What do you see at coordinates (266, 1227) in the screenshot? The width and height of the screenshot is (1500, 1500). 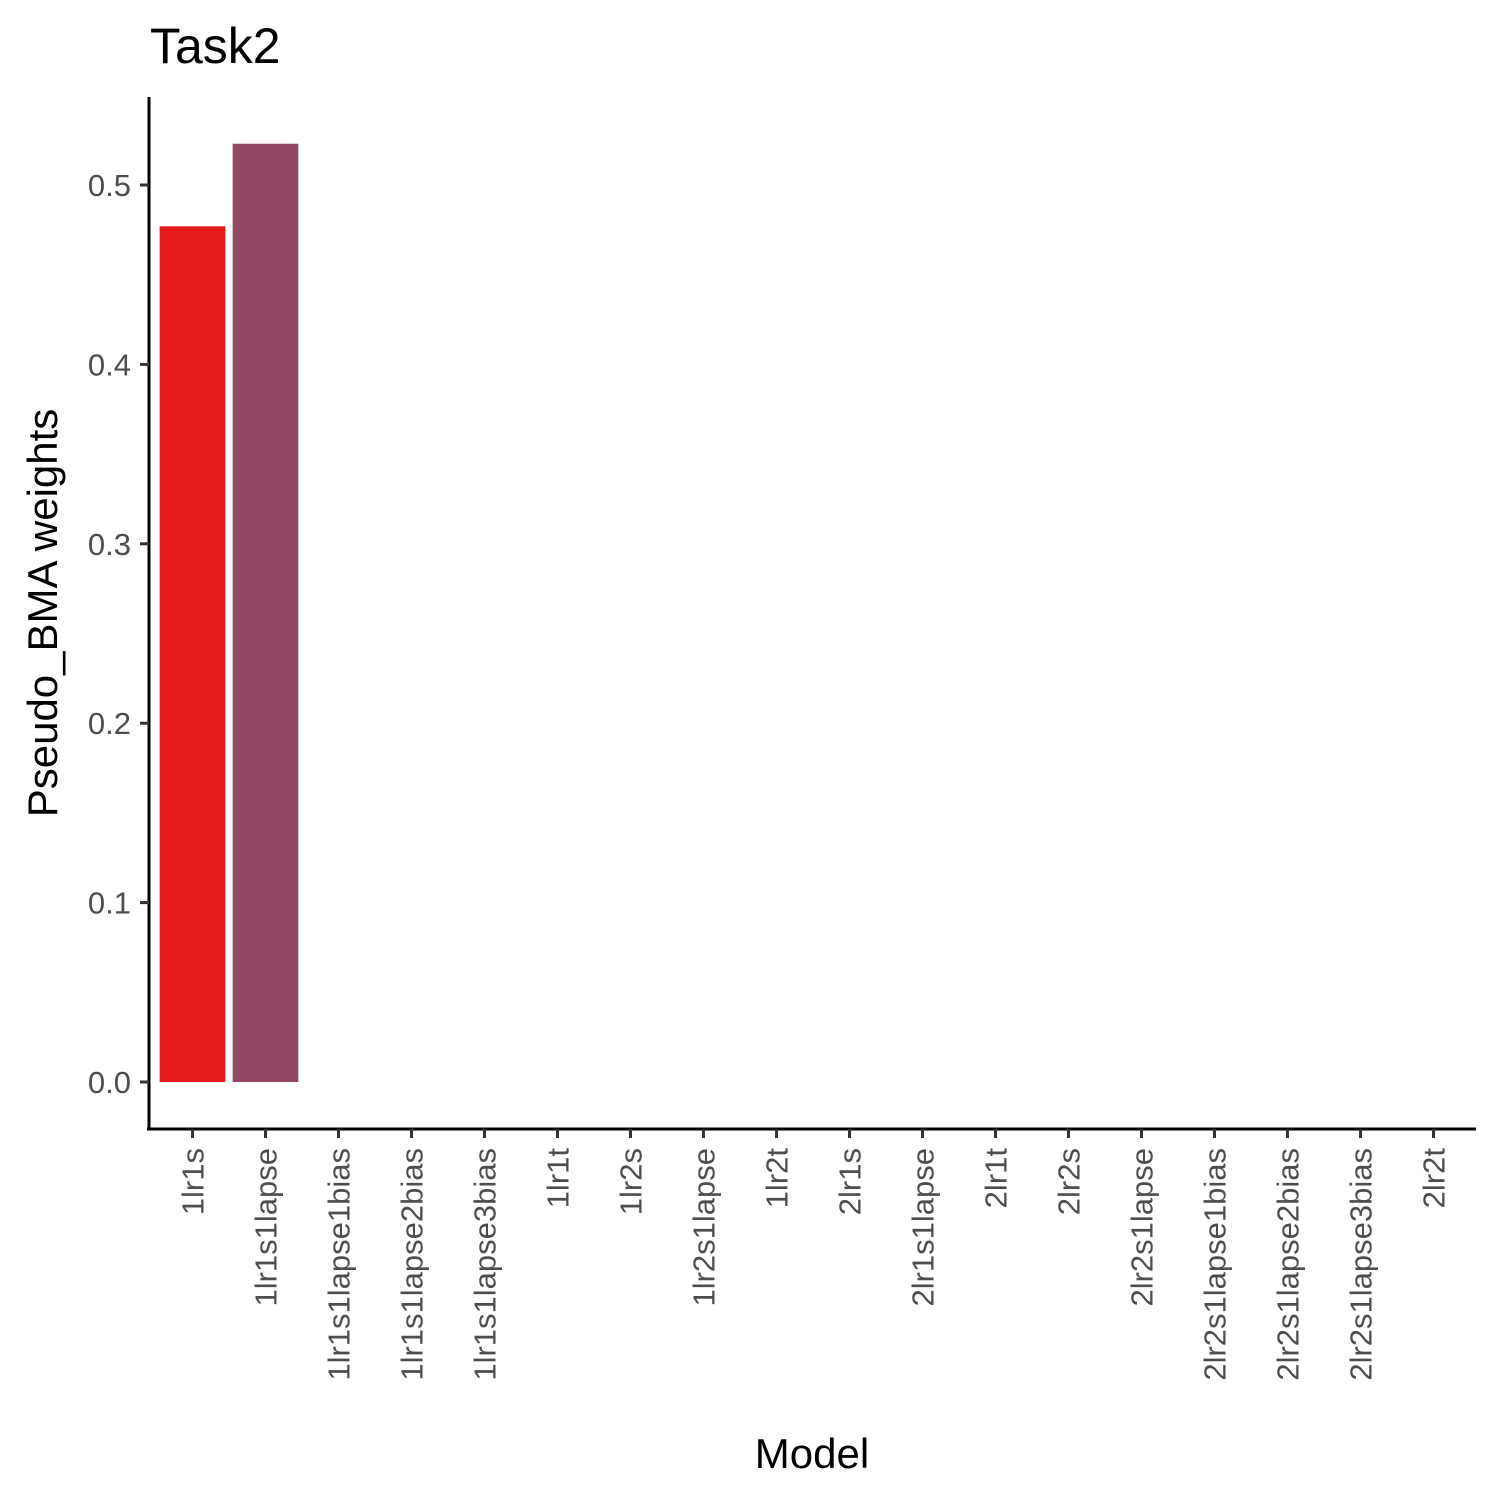 I see `x-tick-label: 1lr1s1lapse` at bounding box center [266, 1227].